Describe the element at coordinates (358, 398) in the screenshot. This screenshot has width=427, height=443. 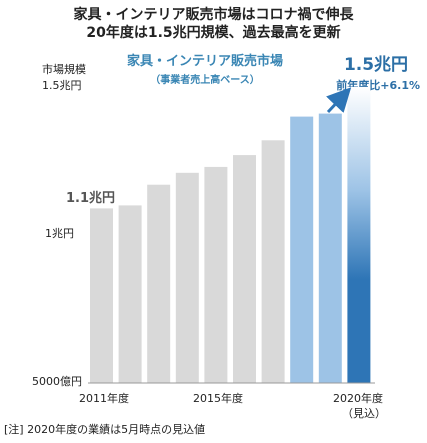
I see `x-tick-label-2020: 2020年度` at that location.